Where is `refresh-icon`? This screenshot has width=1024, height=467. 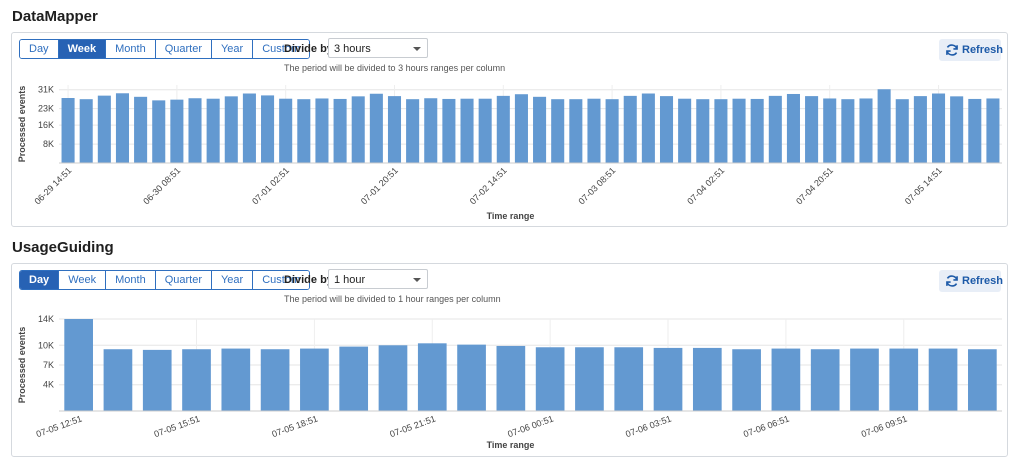
refresh-icon is located at coordinates (952, 281).